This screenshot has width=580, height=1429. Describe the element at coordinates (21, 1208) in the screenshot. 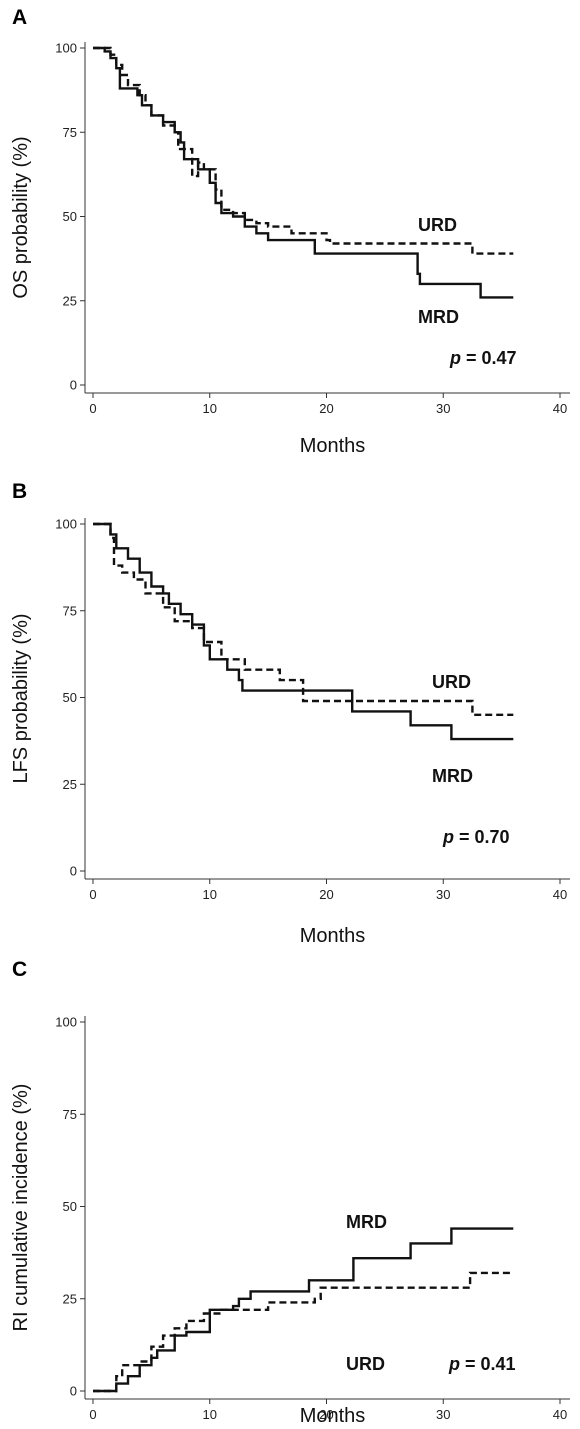

I see `y-axis-title: RI cumulative incidence (%)` at that location.